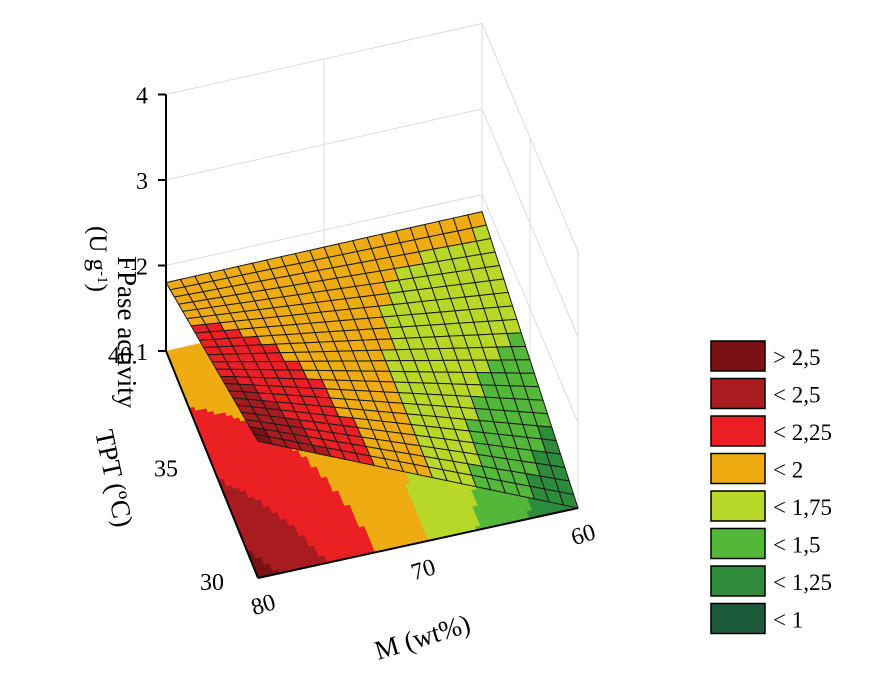  I want to click on legend-label: < 1,5, so click(796, 545).